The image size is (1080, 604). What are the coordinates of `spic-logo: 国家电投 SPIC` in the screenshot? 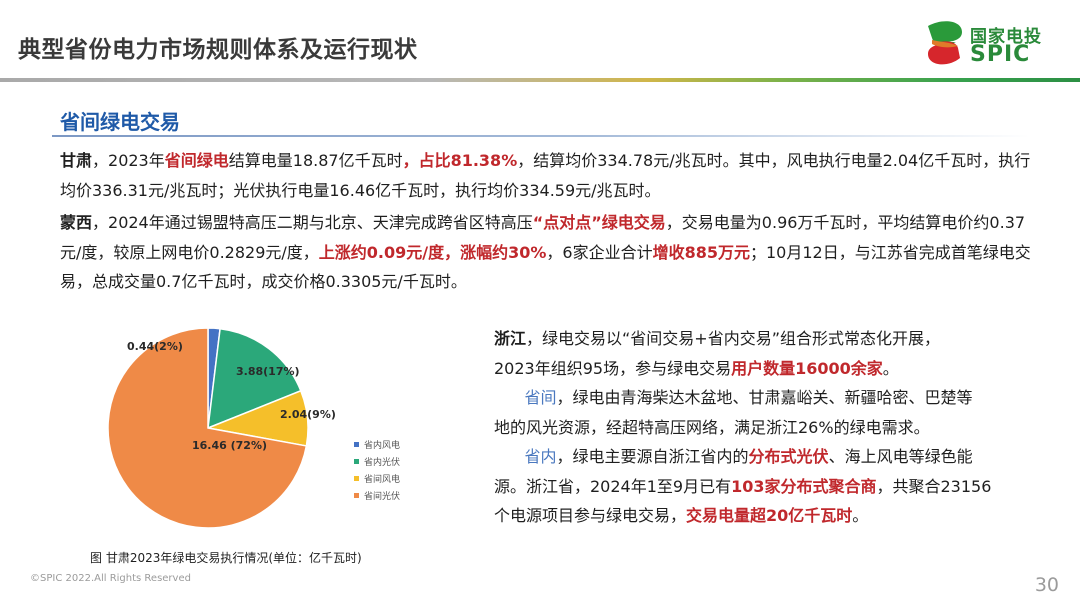 It's located at (997, 44).